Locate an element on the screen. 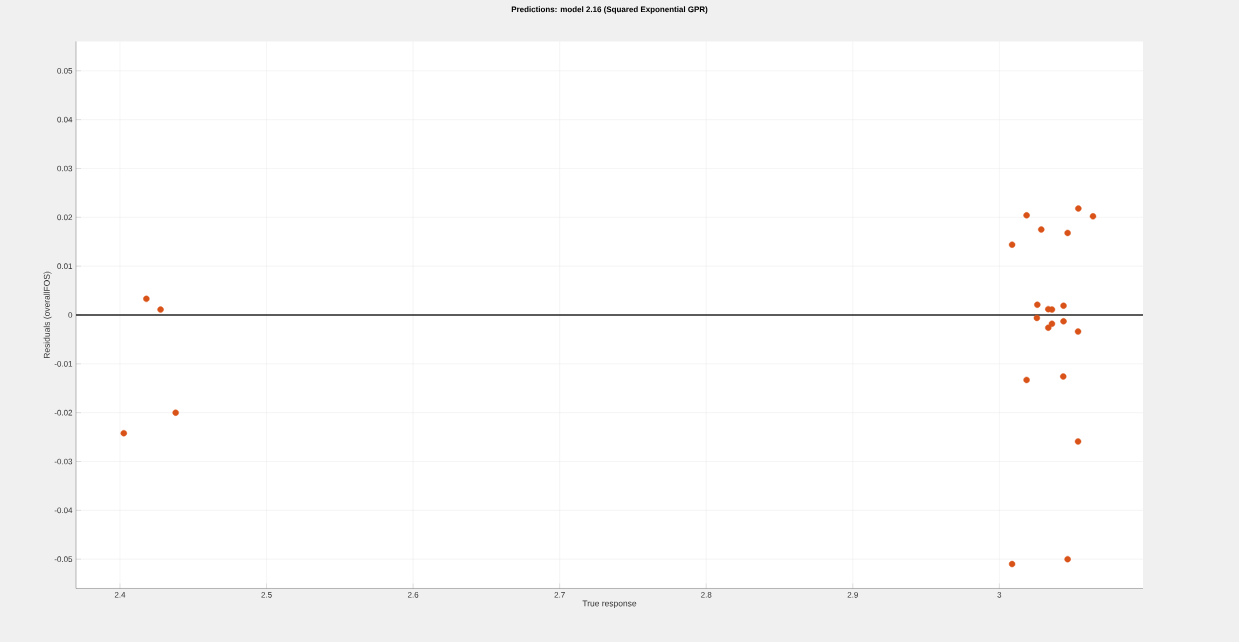 This screenshot has width=1239, height=642. x-axis-title: True response is located at coordinates (609, 604).